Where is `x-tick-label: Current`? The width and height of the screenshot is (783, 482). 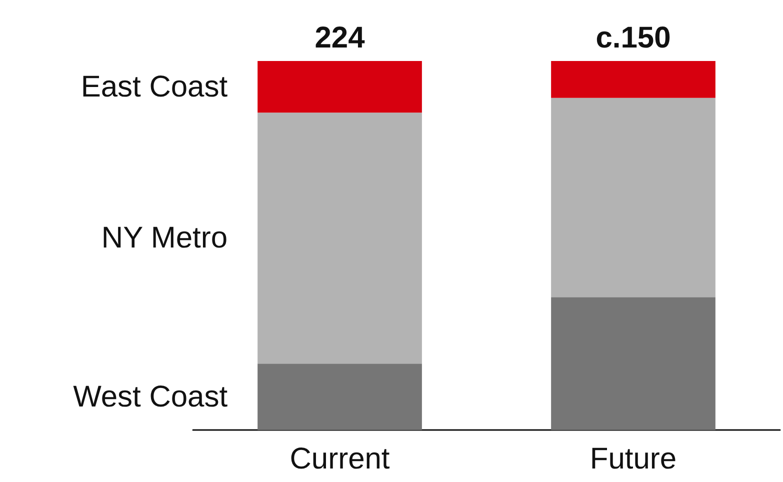
x-tick-label: Current is located at coordinates (340, 459).